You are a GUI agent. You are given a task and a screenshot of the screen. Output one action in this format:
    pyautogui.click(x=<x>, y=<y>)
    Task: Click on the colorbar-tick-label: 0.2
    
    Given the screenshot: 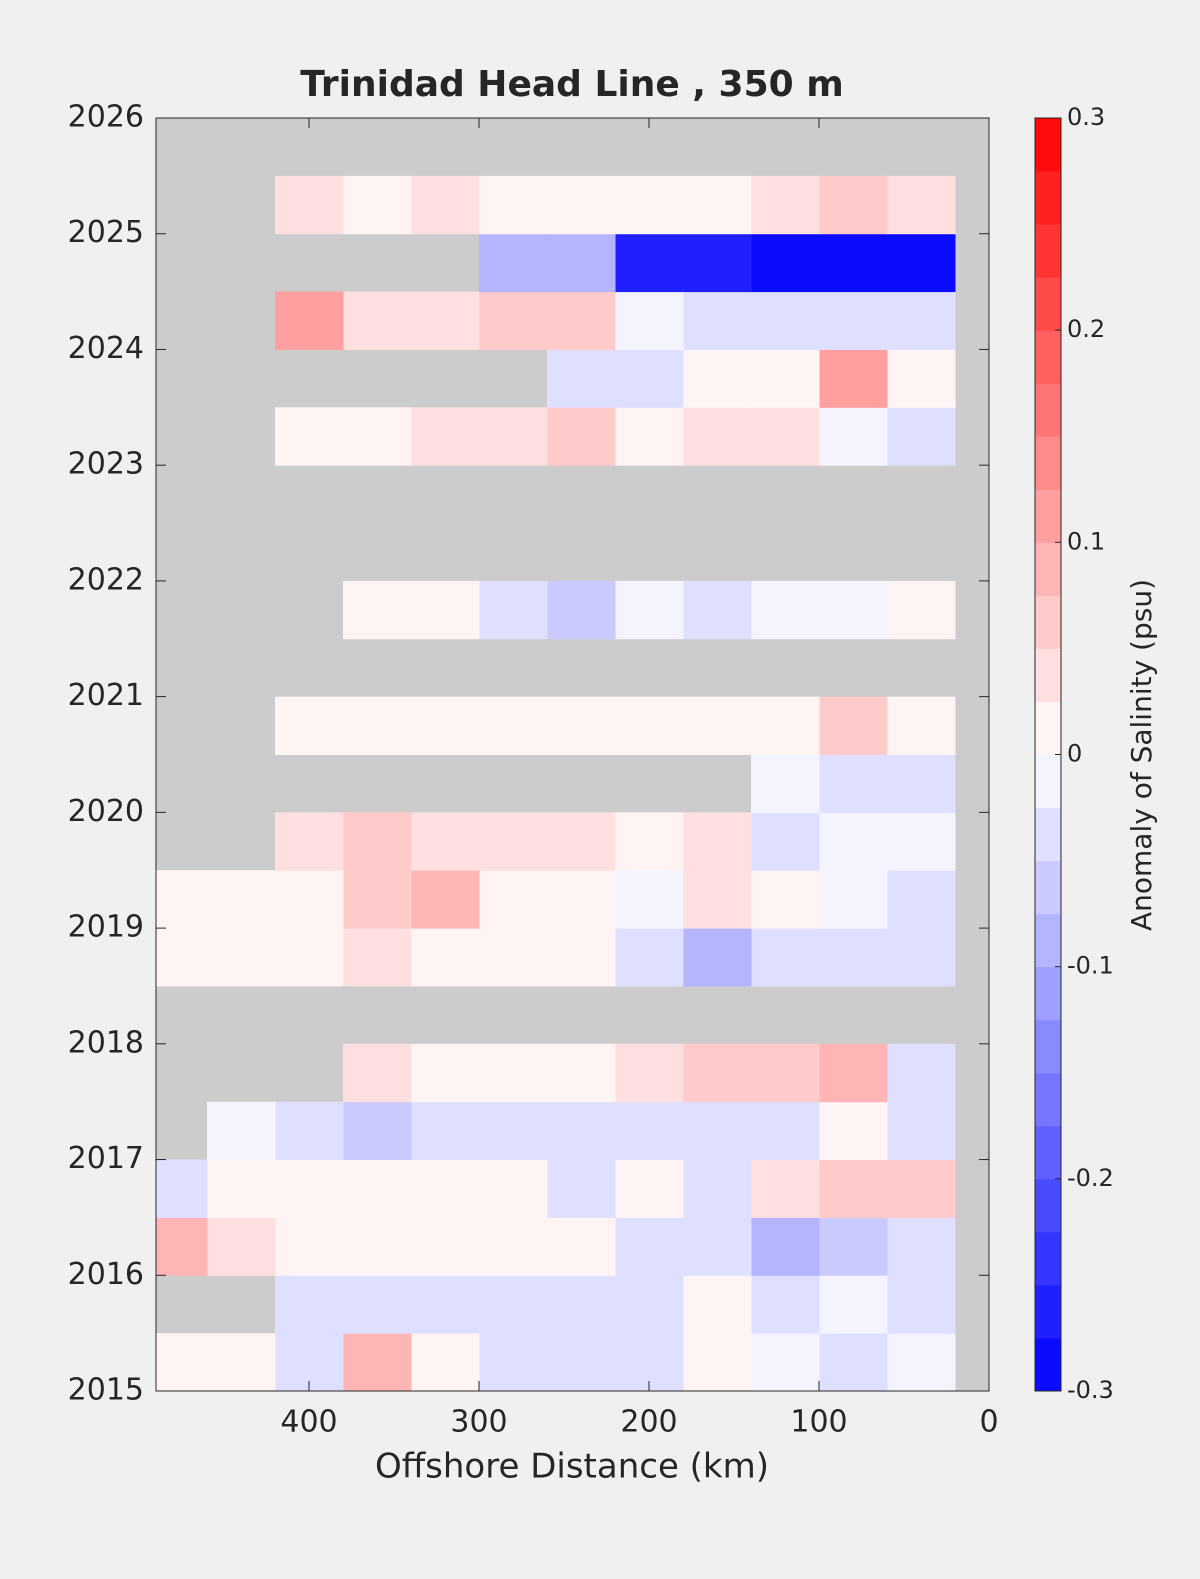 What is the action you would take?
    pyautogui.click(x=1086, y=329)
    